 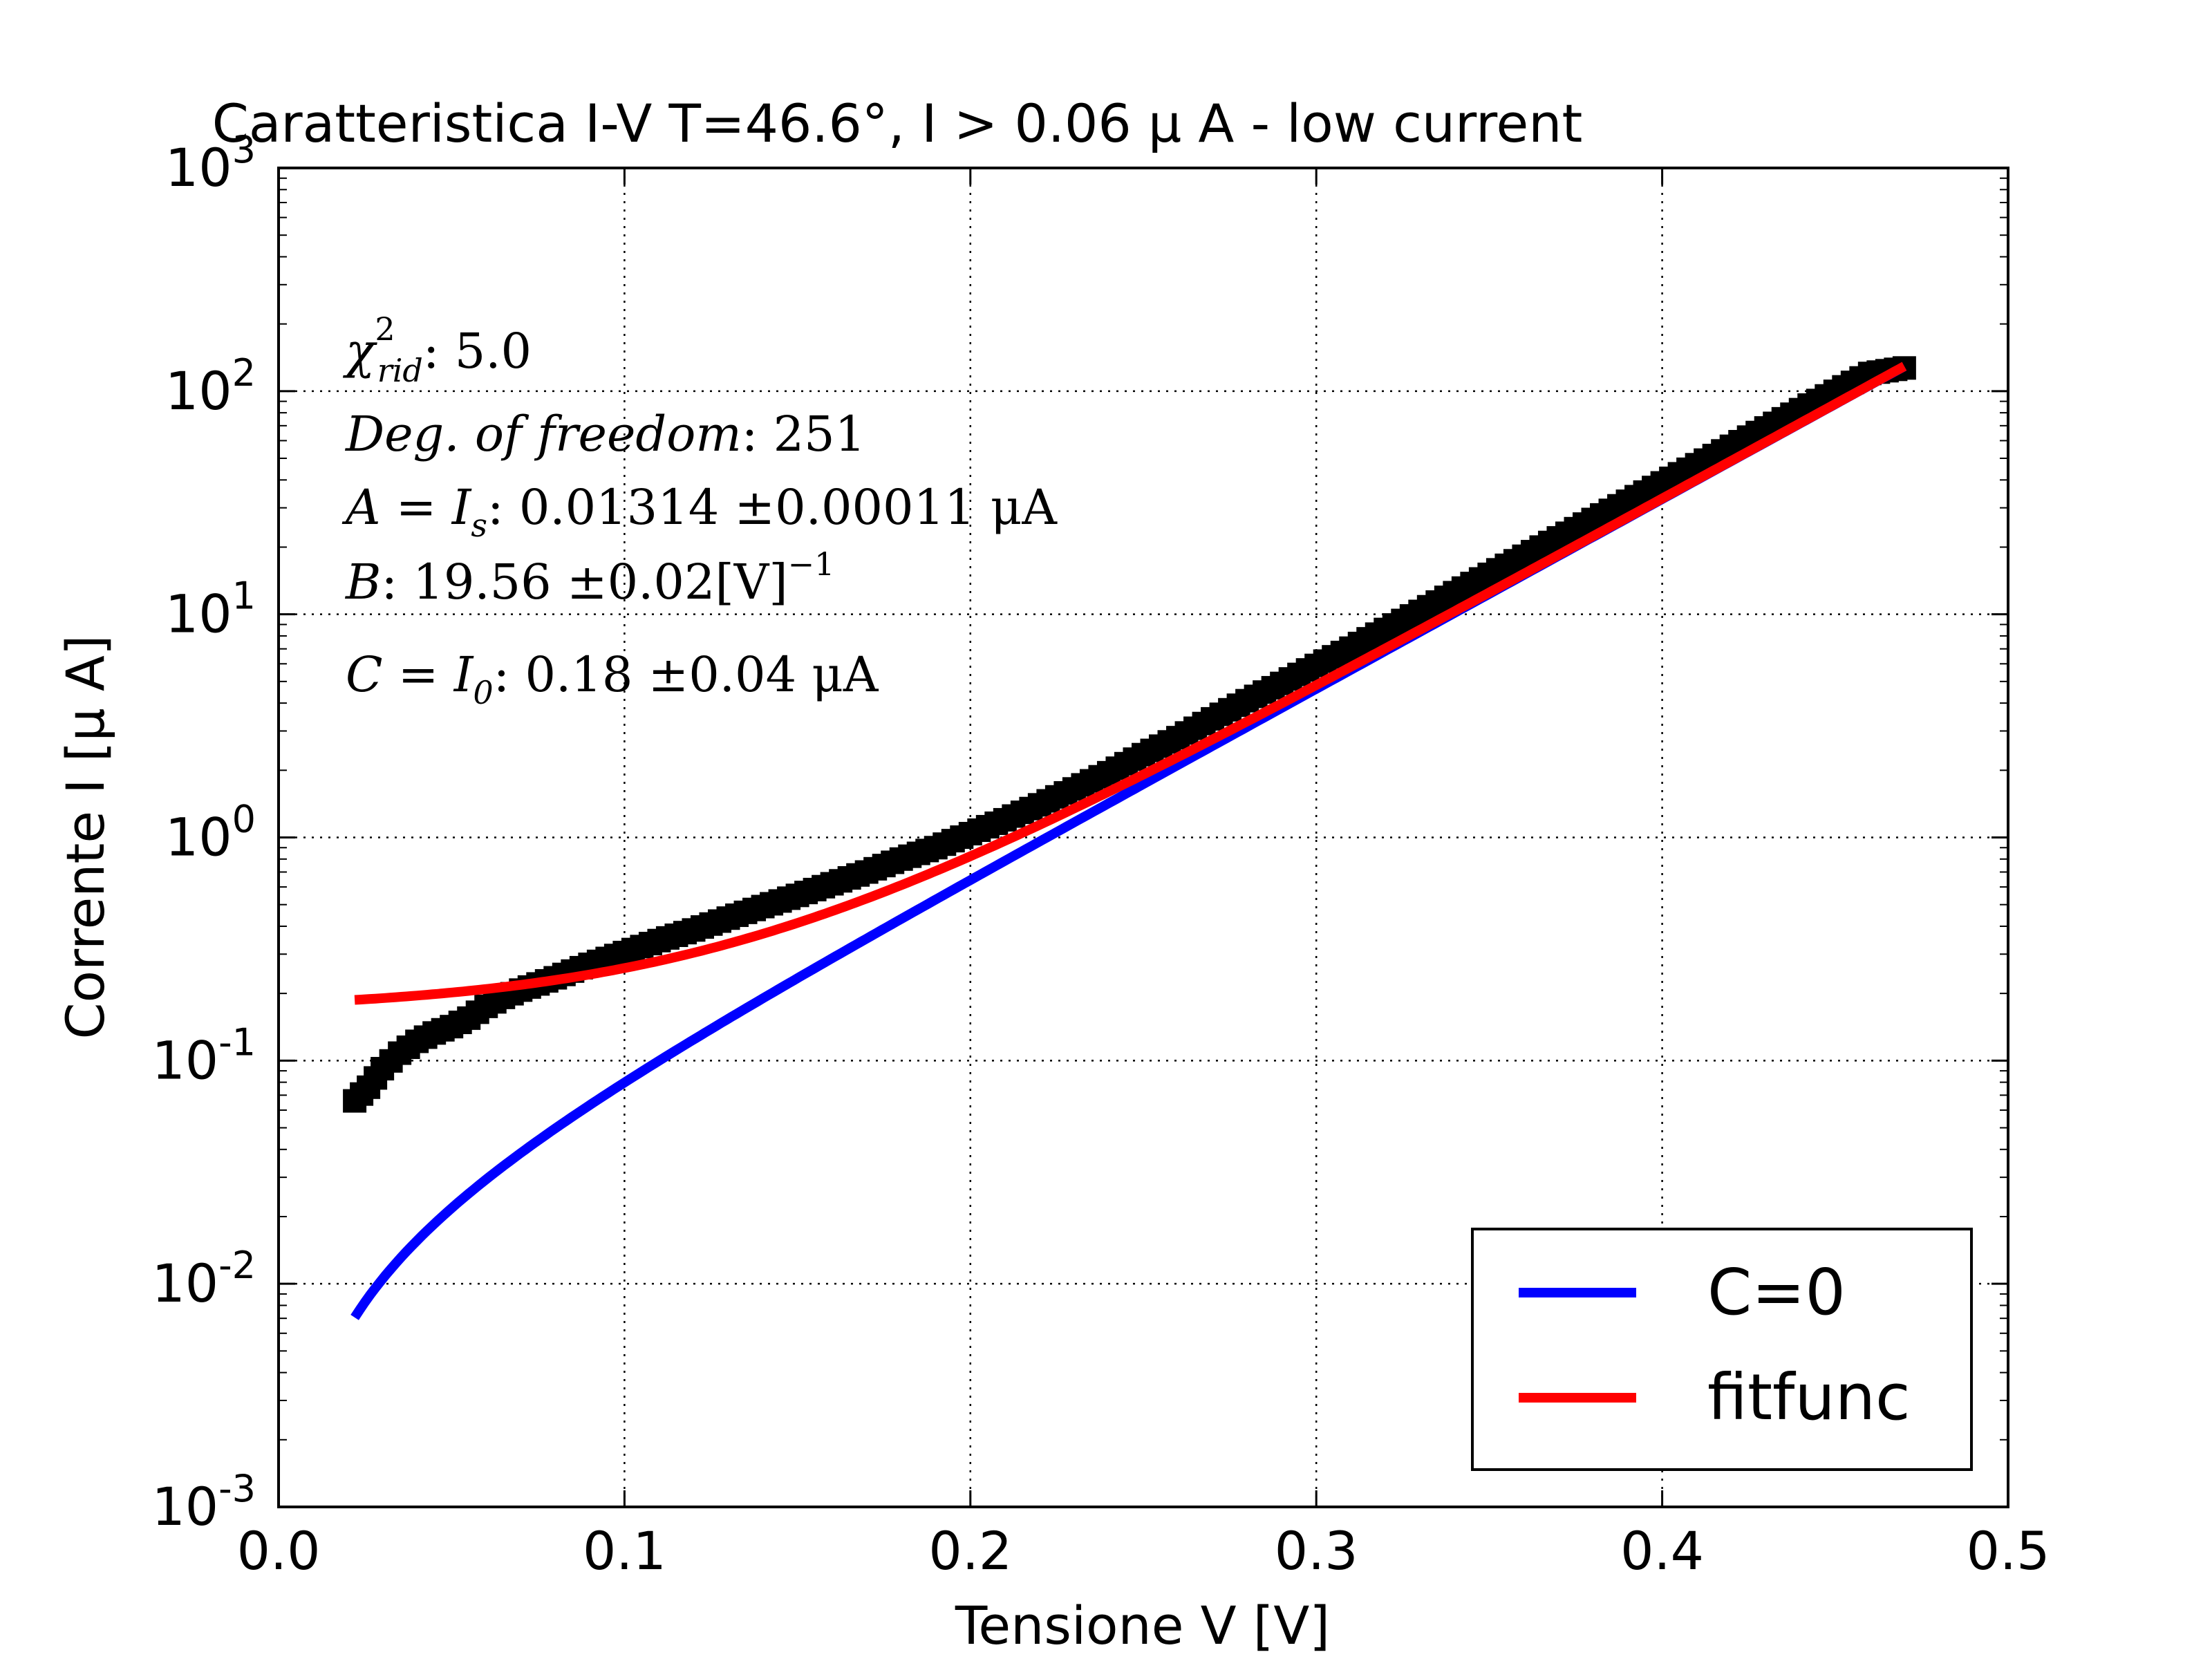 What do you see at coordinates (1776, 1292) in the screenshot?
I see `legend-label: C=0` at bounding box center [1776, 1292].